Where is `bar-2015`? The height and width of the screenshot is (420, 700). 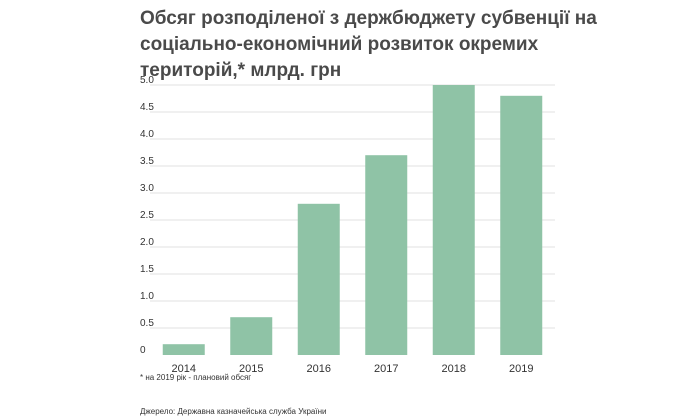 bar-2015 is located at coordinates (251, 336).